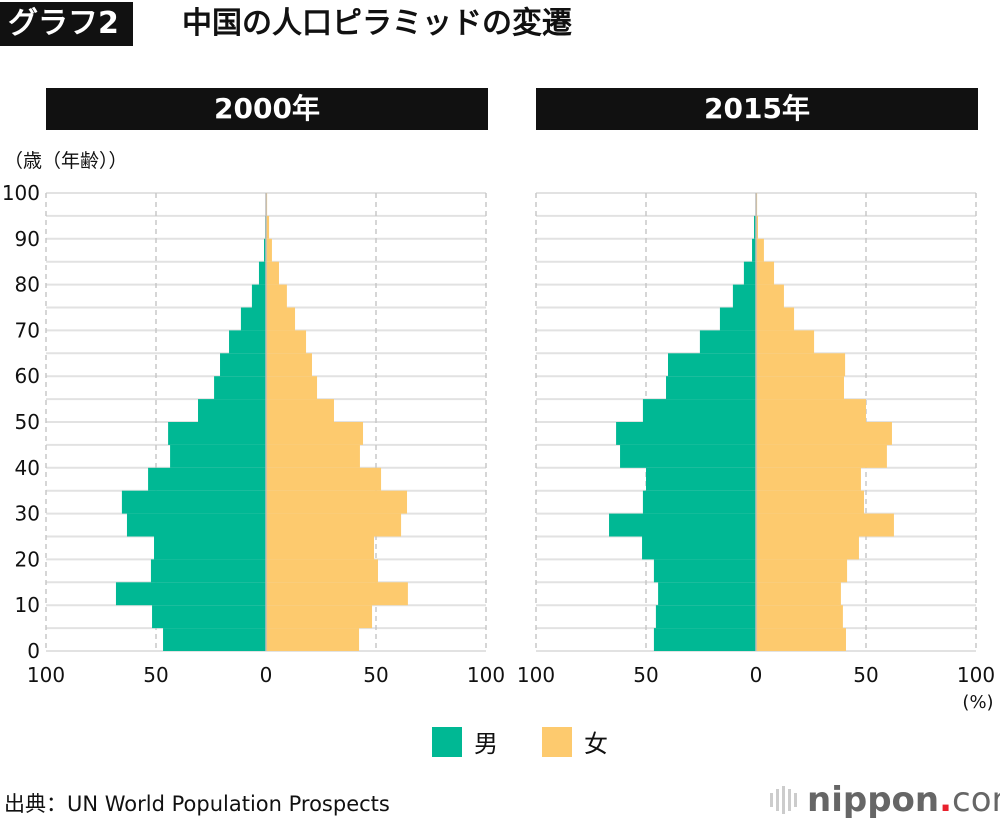 This screenshot has height=820, width=1000. What do you see at coordinates (977, 702) in the screenshot?
I see `x-unit-label: (%)` at bounding box center [977, 702].